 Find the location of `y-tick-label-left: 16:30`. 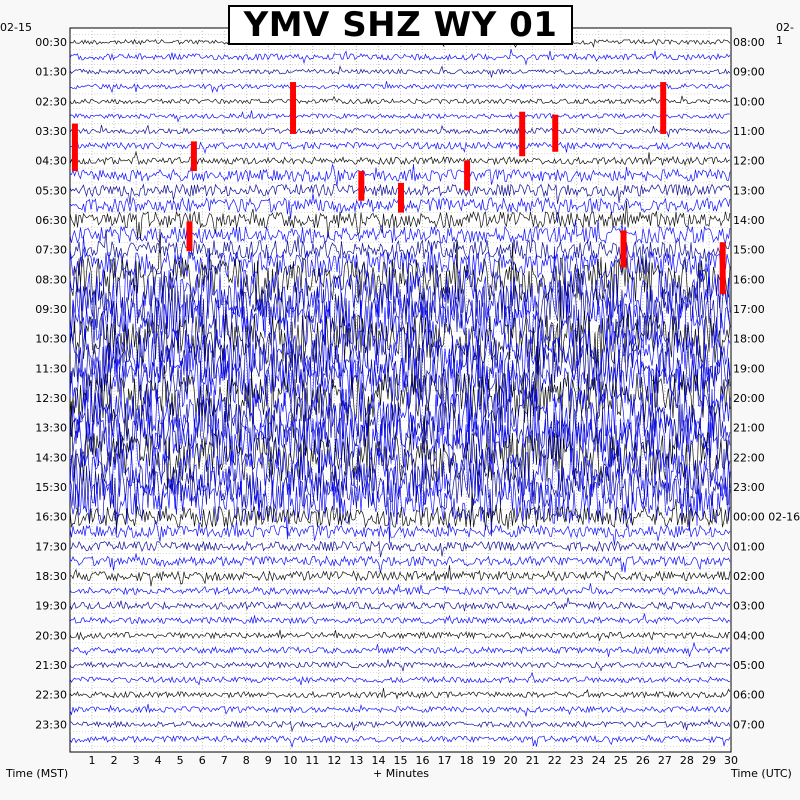

y-tick-label-left: 16:30 is located at coordinates (51, 517).